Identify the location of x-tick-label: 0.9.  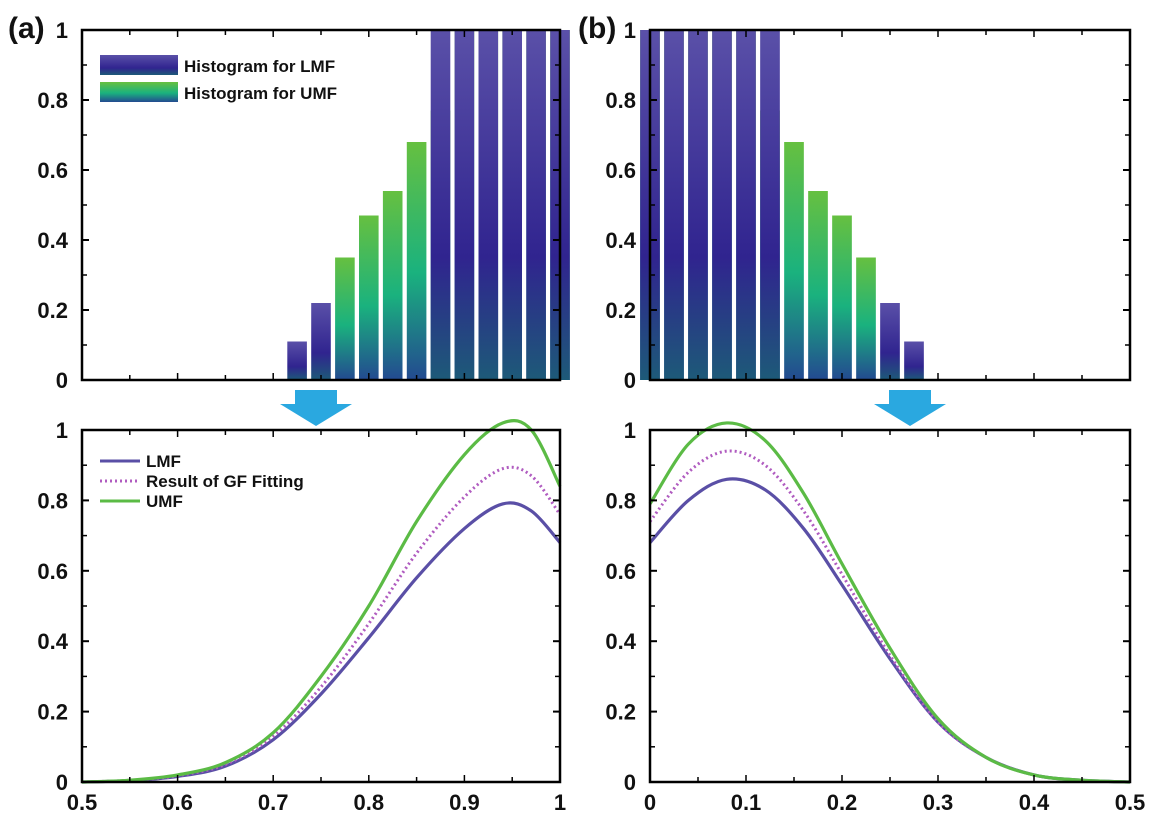
(464, 802).